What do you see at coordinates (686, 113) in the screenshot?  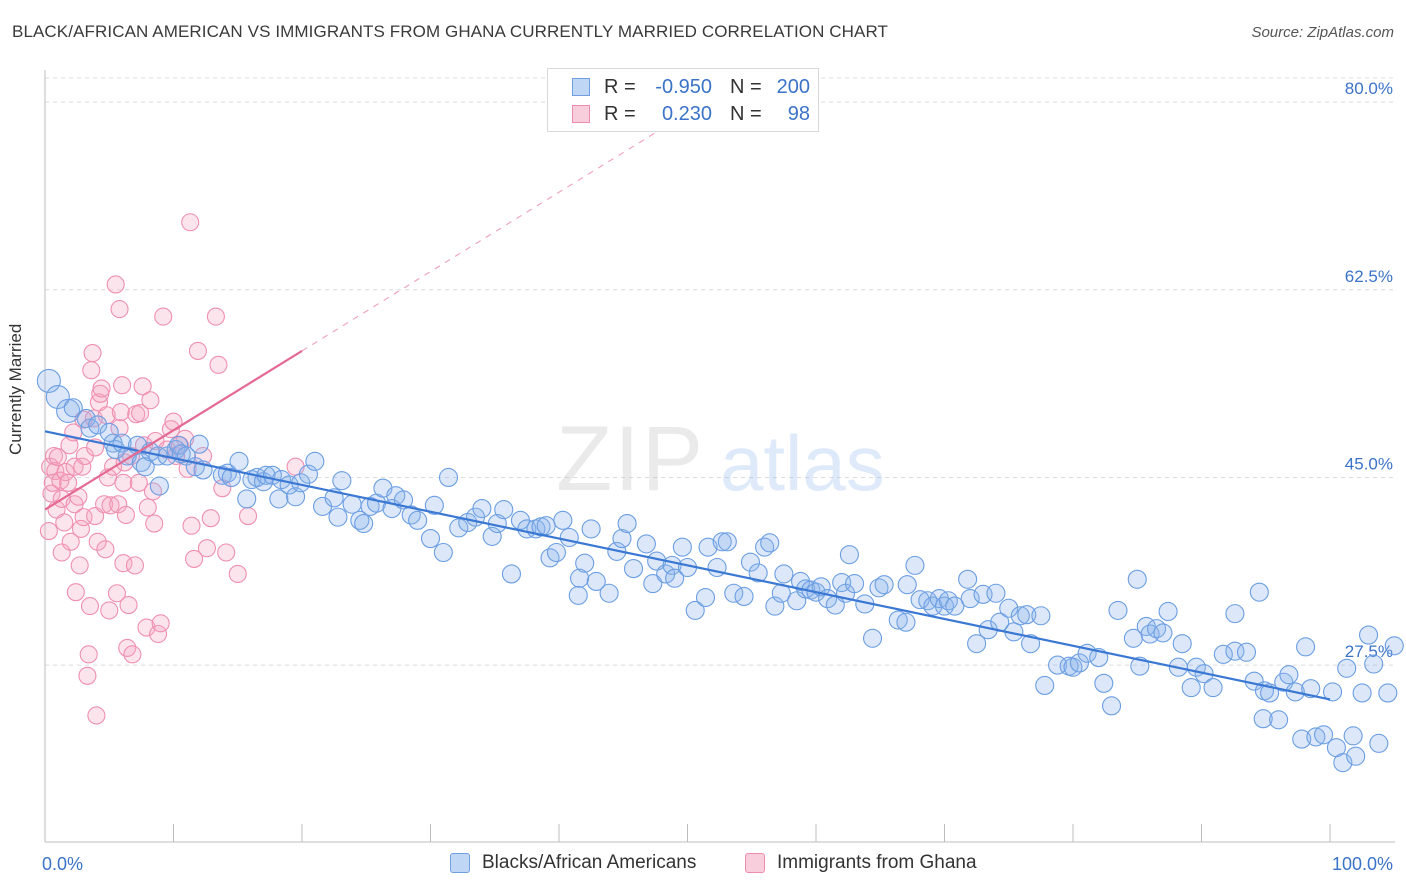 I see `legend-r-value: 0.230` at bounding box center [686, 113].